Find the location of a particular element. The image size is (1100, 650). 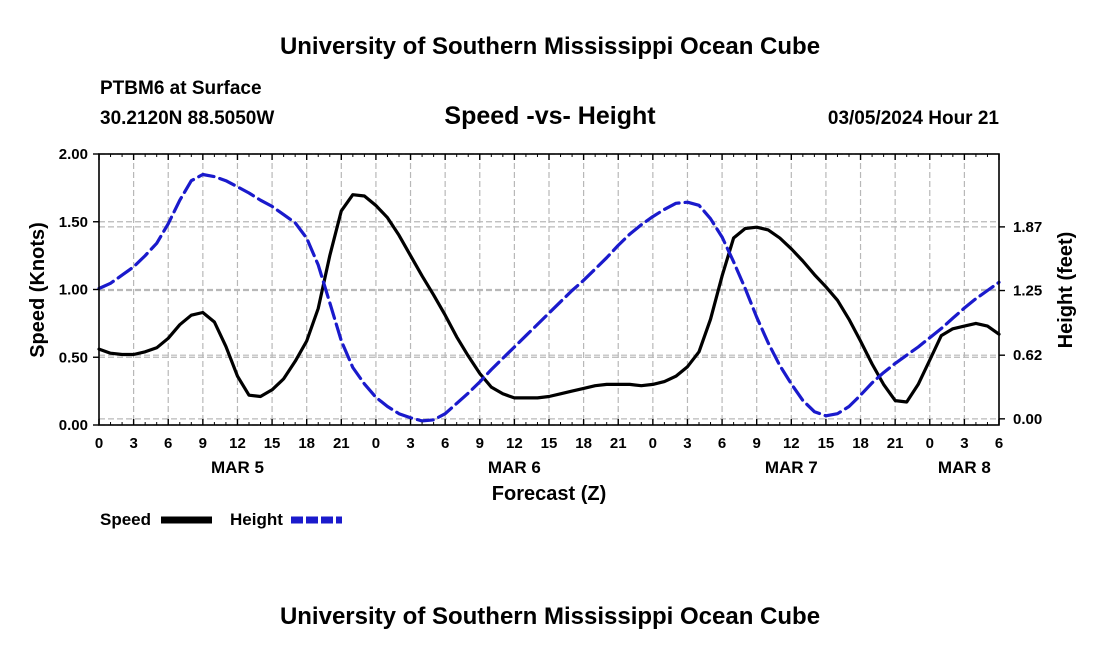

y-axis-title: Speed (Knots) is located at coordinates (38, 290).